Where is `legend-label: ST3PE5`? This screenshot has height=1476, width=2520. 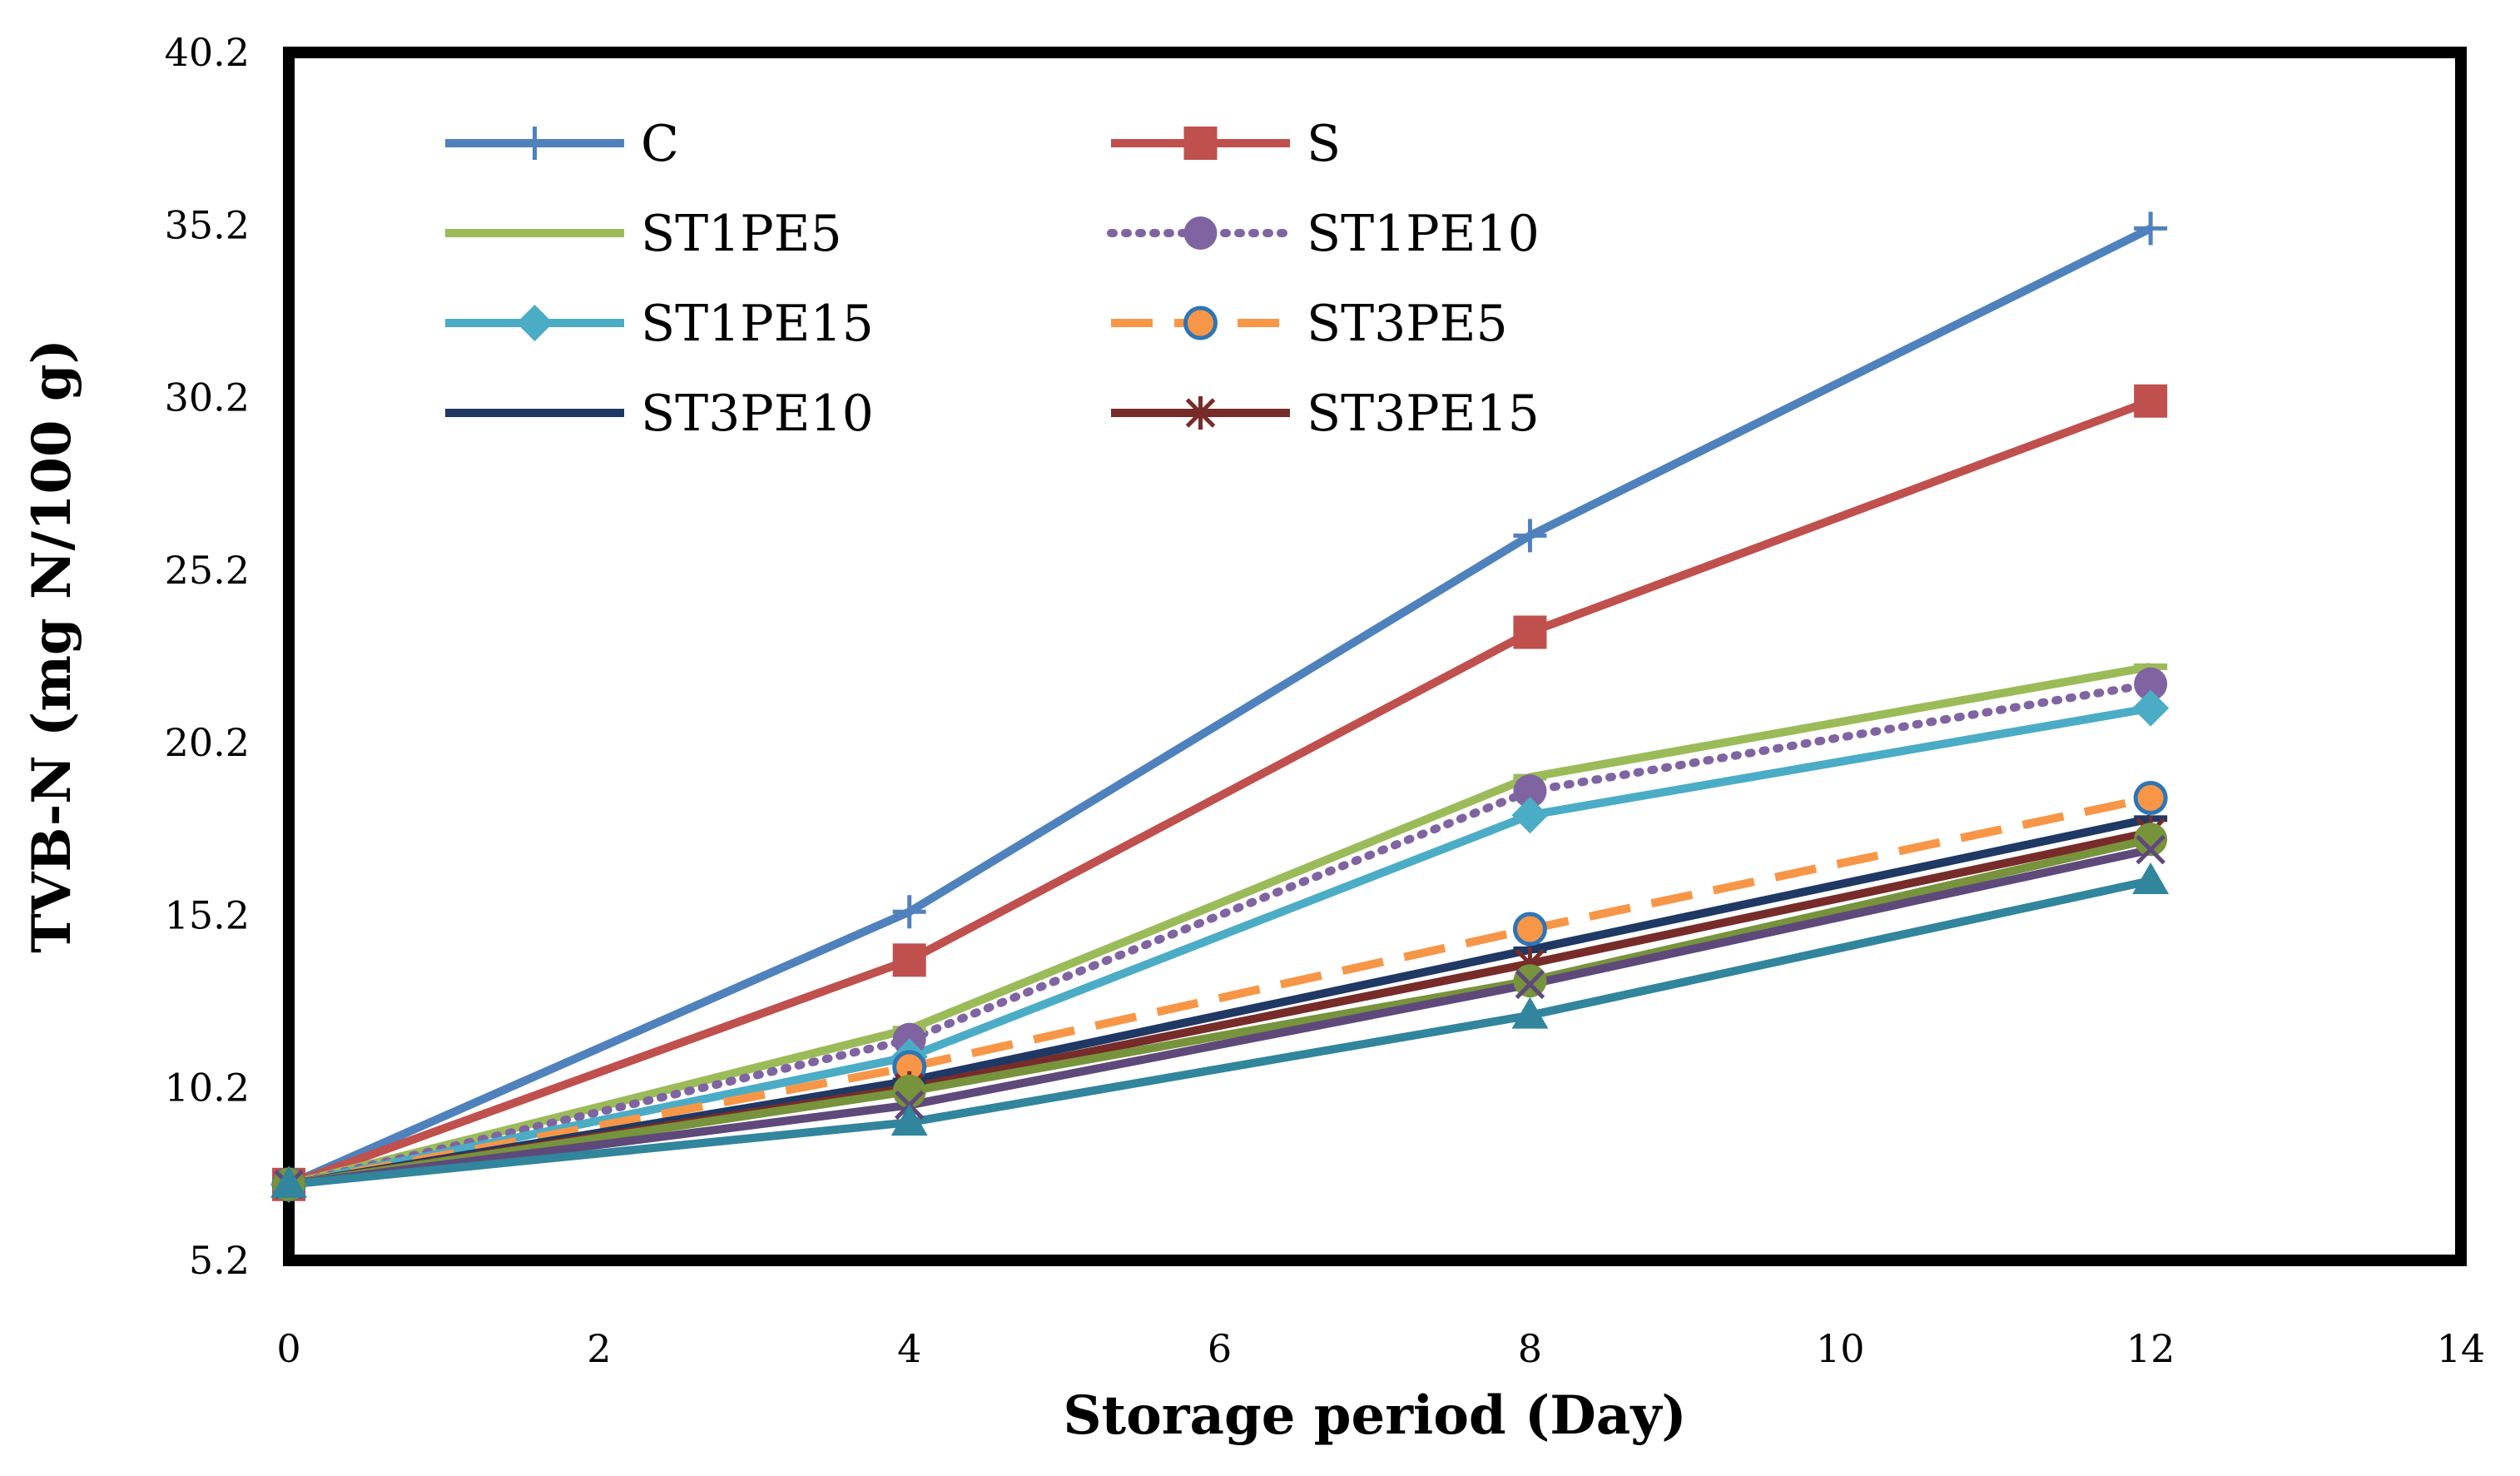
legend-label: ST3PE5 is located at coordinates (1407, 324).